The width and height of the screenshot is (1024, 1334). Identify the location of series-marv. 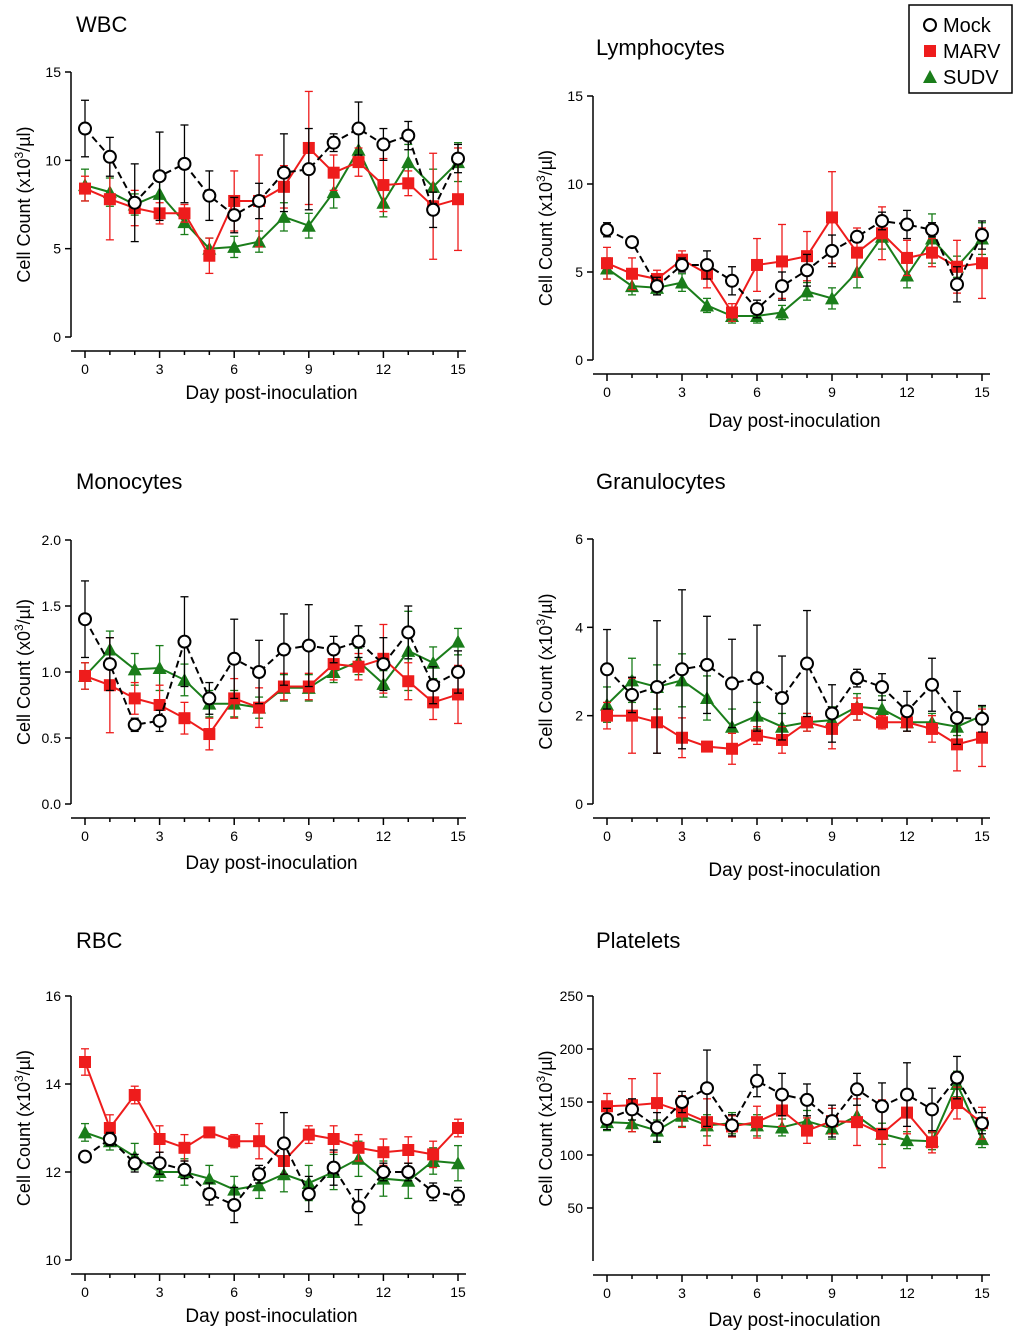
(271, 1111).